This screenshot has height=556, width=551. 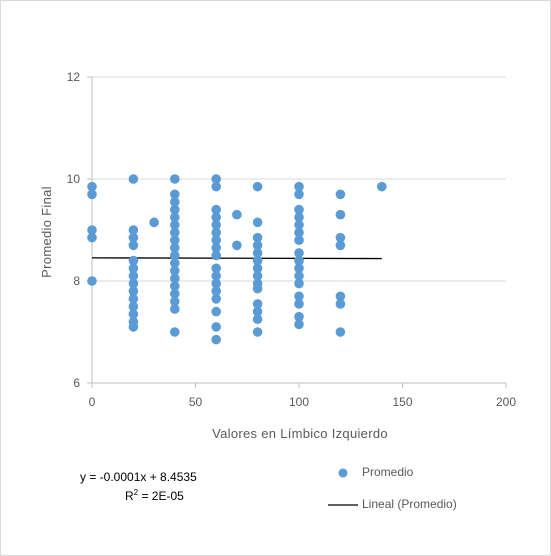 I want to click on y-tick-label: 8, so click(x=76, y=281).